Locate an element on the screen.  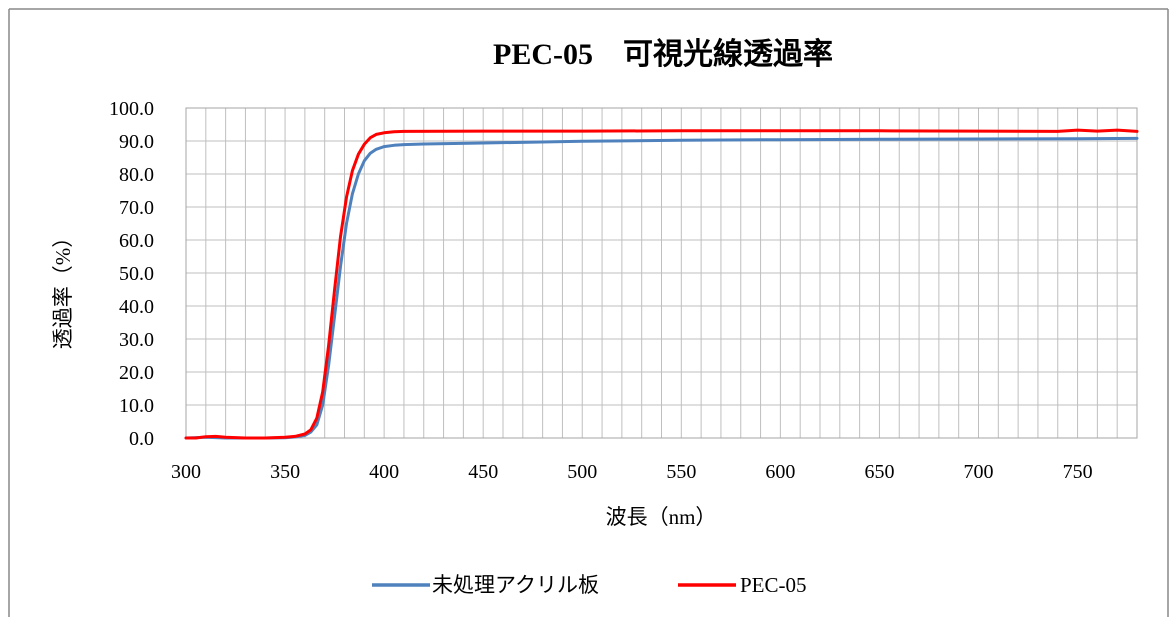
y-tick-label: 90.0 is located at coordinates (136, 142).